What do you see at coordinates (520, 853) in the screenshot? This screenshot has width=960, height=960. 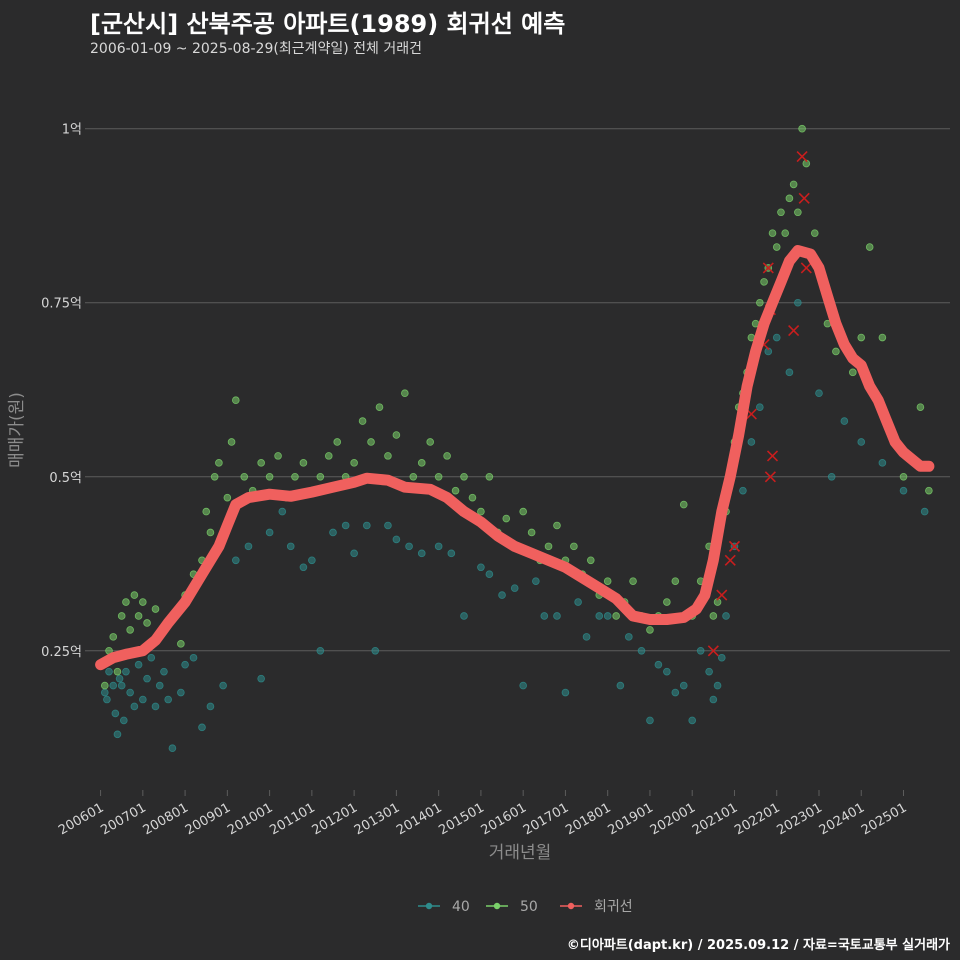 I see `x-axis-title: 거래년월` at bounding box center [520, 853].